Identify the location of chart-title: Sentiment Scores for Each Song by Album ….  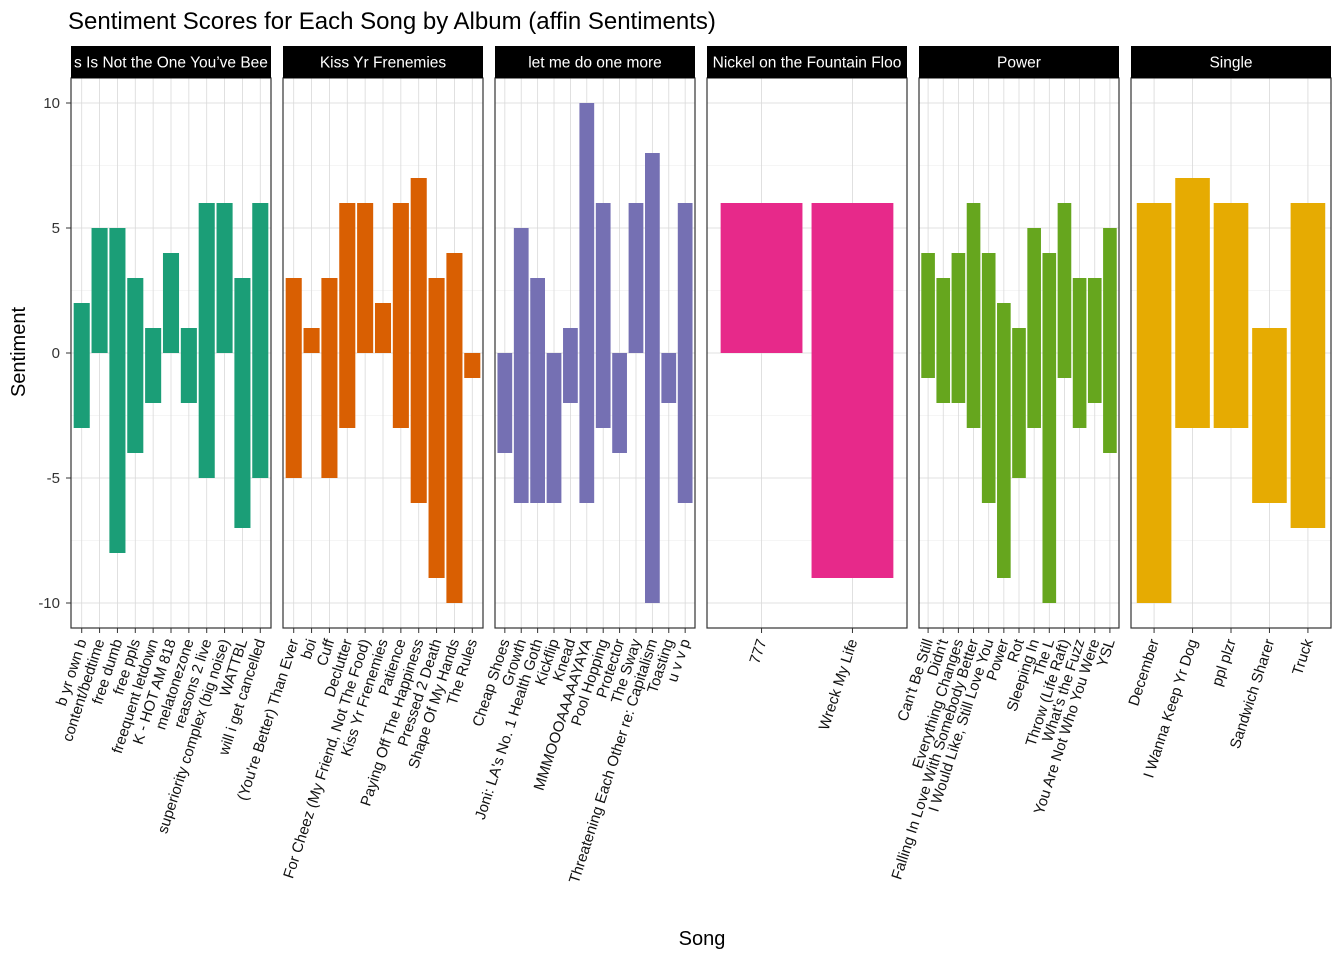
(392, 21).